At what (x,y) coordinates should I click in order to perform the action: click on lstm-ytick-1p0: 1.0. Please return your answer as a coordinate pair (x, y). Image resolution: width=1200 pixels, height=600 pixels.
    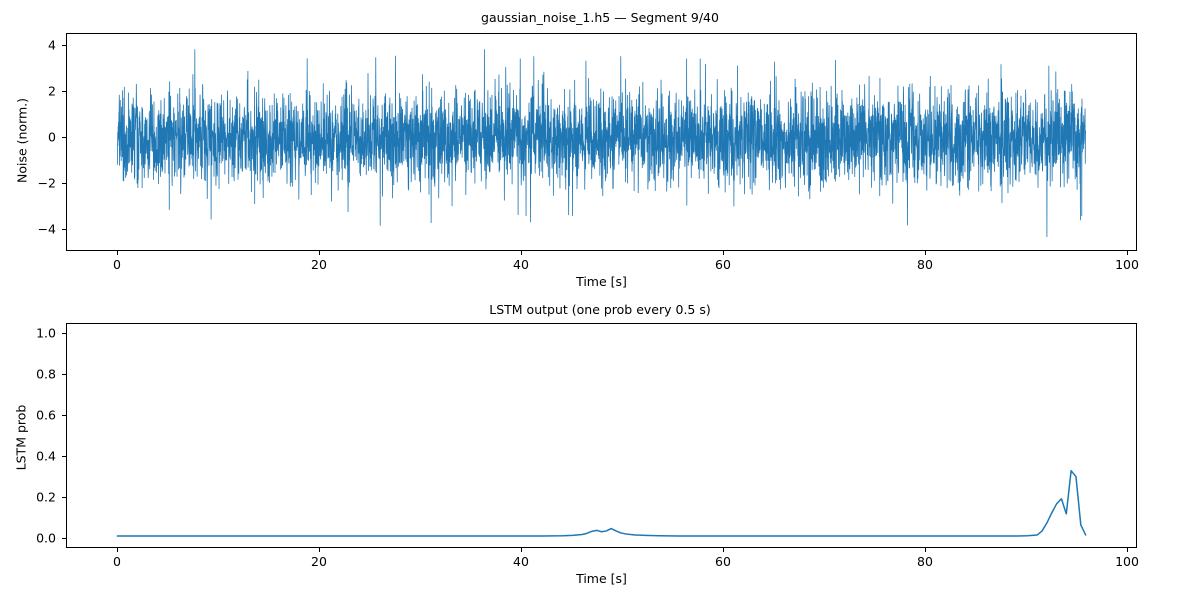
    Looking at the image, I should click on (46, 333).